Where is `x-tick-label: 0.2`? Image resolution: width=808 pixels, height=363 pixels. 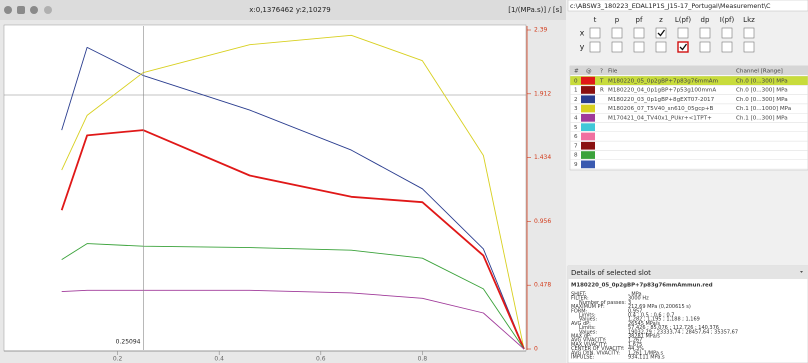 x-tick-label: 0.2 is located at coordinates (118, 359).